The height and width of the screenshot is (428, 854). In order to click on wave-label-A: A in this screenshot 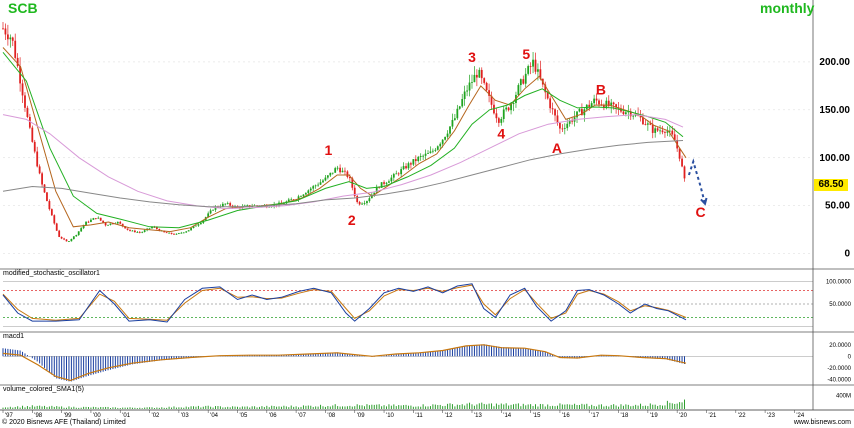, I will do `click(557, 148)`.